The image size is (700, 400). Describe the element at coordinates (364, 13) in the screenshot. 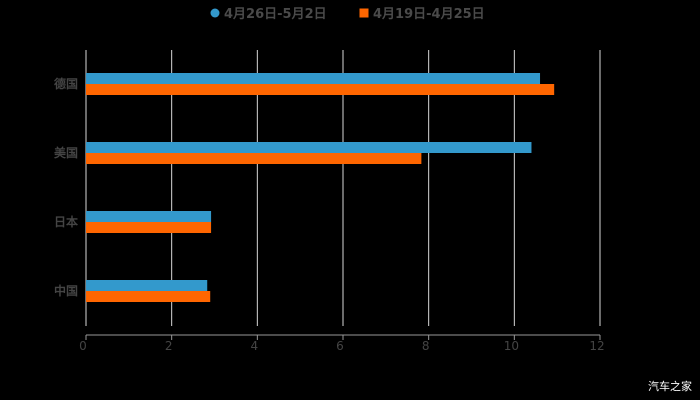

I see `legend-square-icon` at that location.